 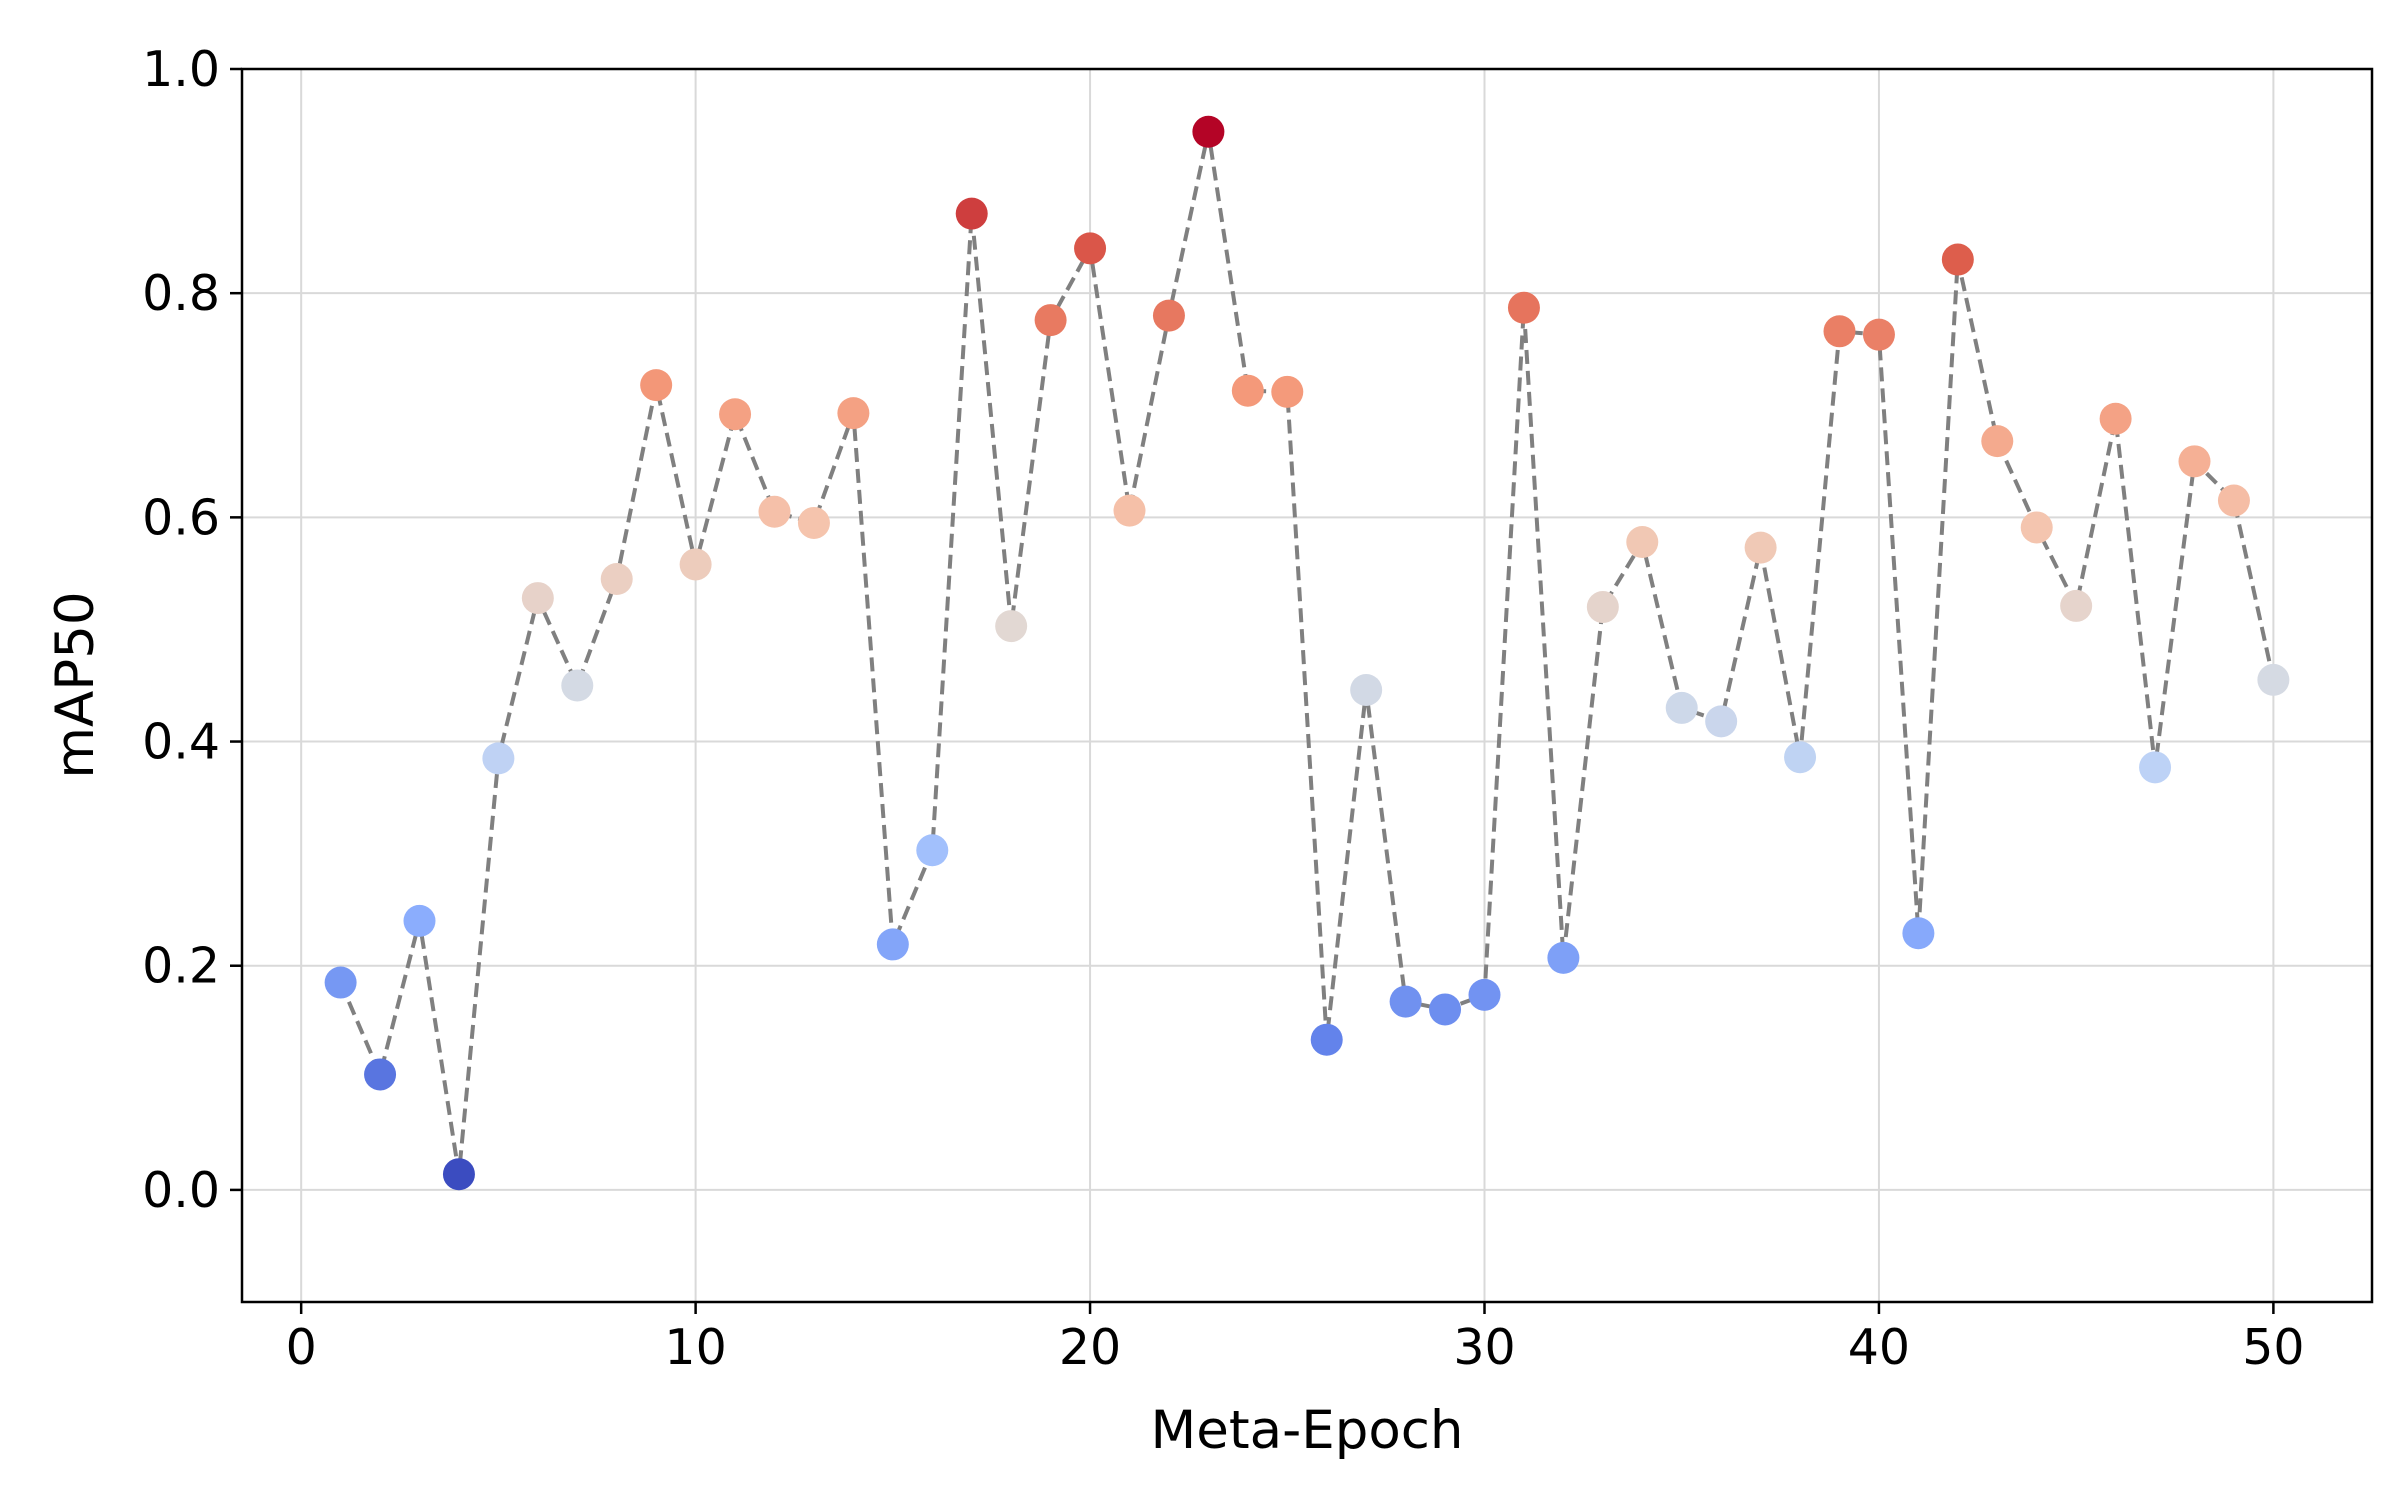 I want to click on x-tick-label: 10, so click(x=695, y=1347).